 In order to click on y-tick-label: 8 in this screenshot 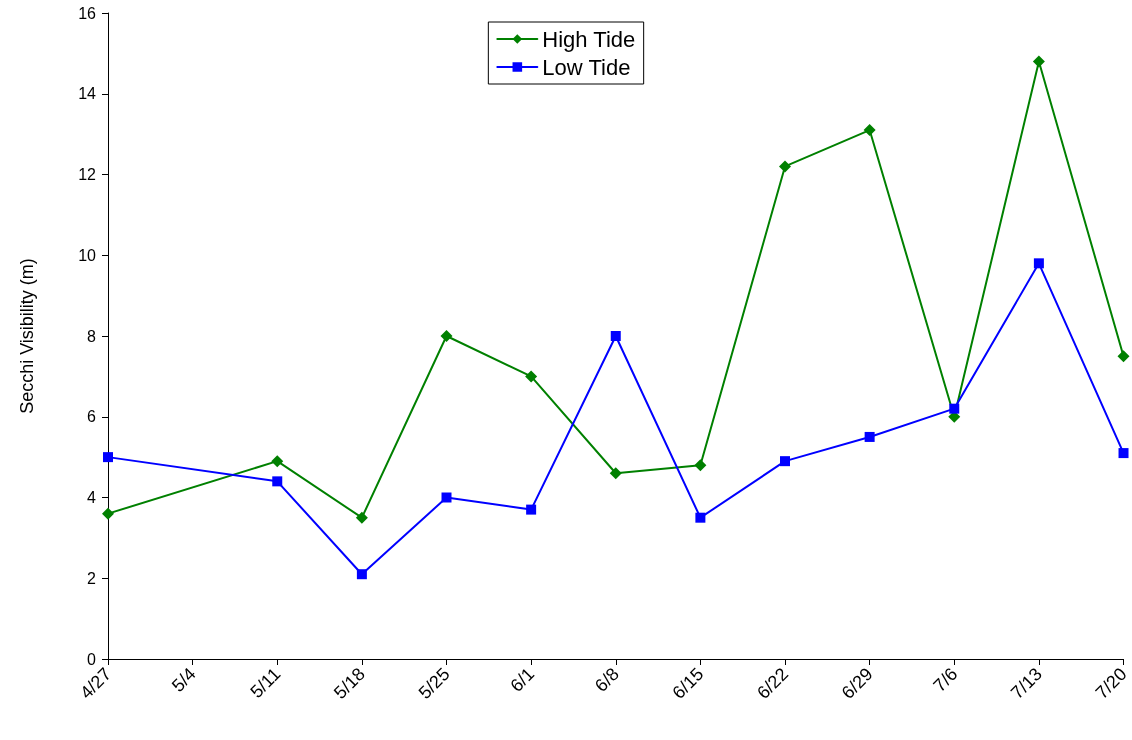, I will do `click(92, 336)`.